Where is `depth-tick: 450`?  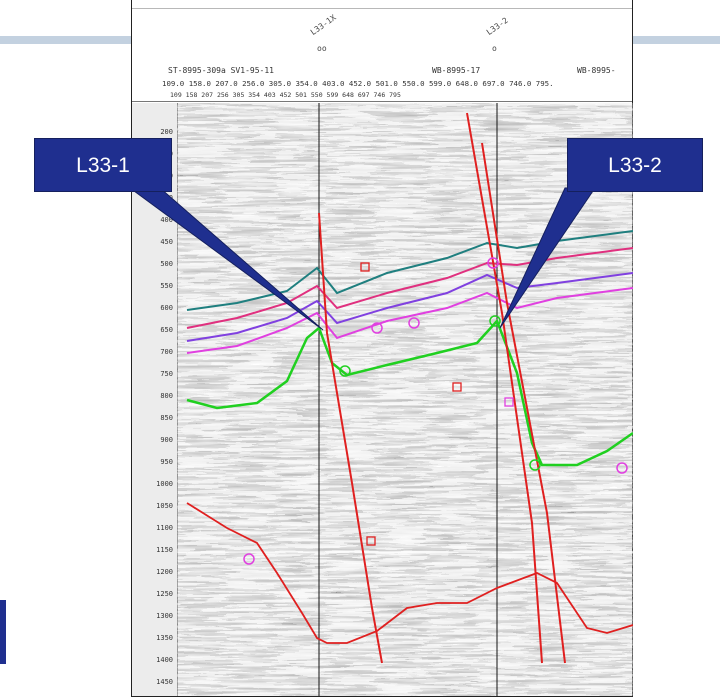
depth-tick: 450 is located at coordinates (166, 242).